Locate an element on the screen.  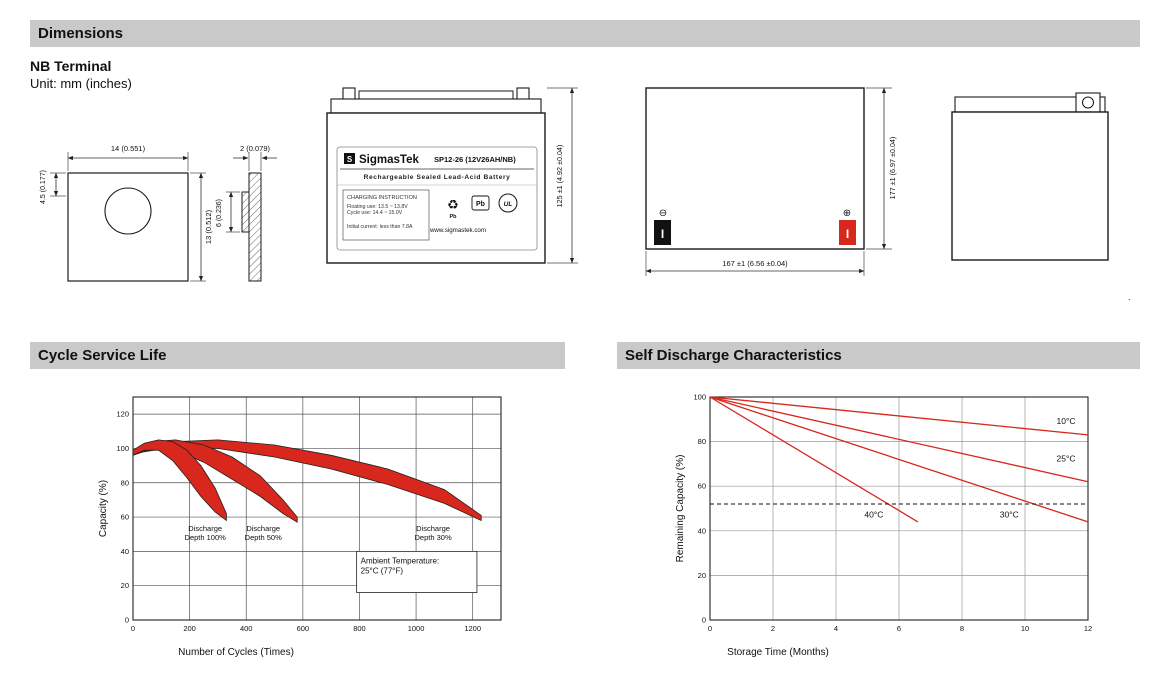
svg-text: 600 is located at coordinates (303, 628).